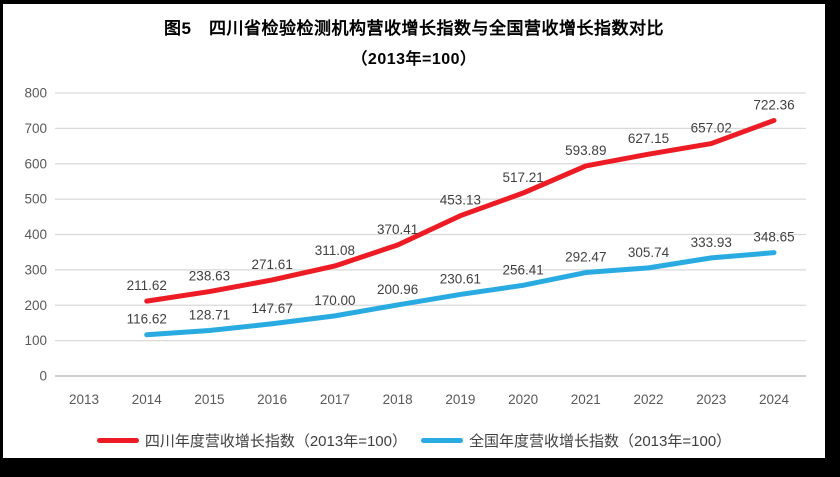 This screenshot has width=840, height=477. What do you see at coordinates (117, 440) in the screenshot?
I see `red-line-swatch-icon` at bounding box center [117, 440].